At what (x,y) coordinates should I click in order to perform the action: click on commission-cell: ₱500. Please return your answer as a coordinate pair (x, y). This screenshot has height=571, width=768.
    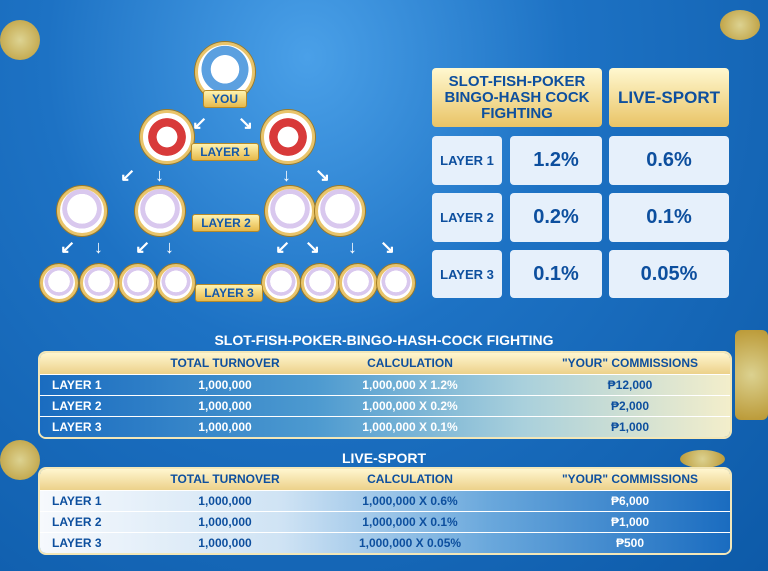
    Looking at the image, I should click on (630, 543).